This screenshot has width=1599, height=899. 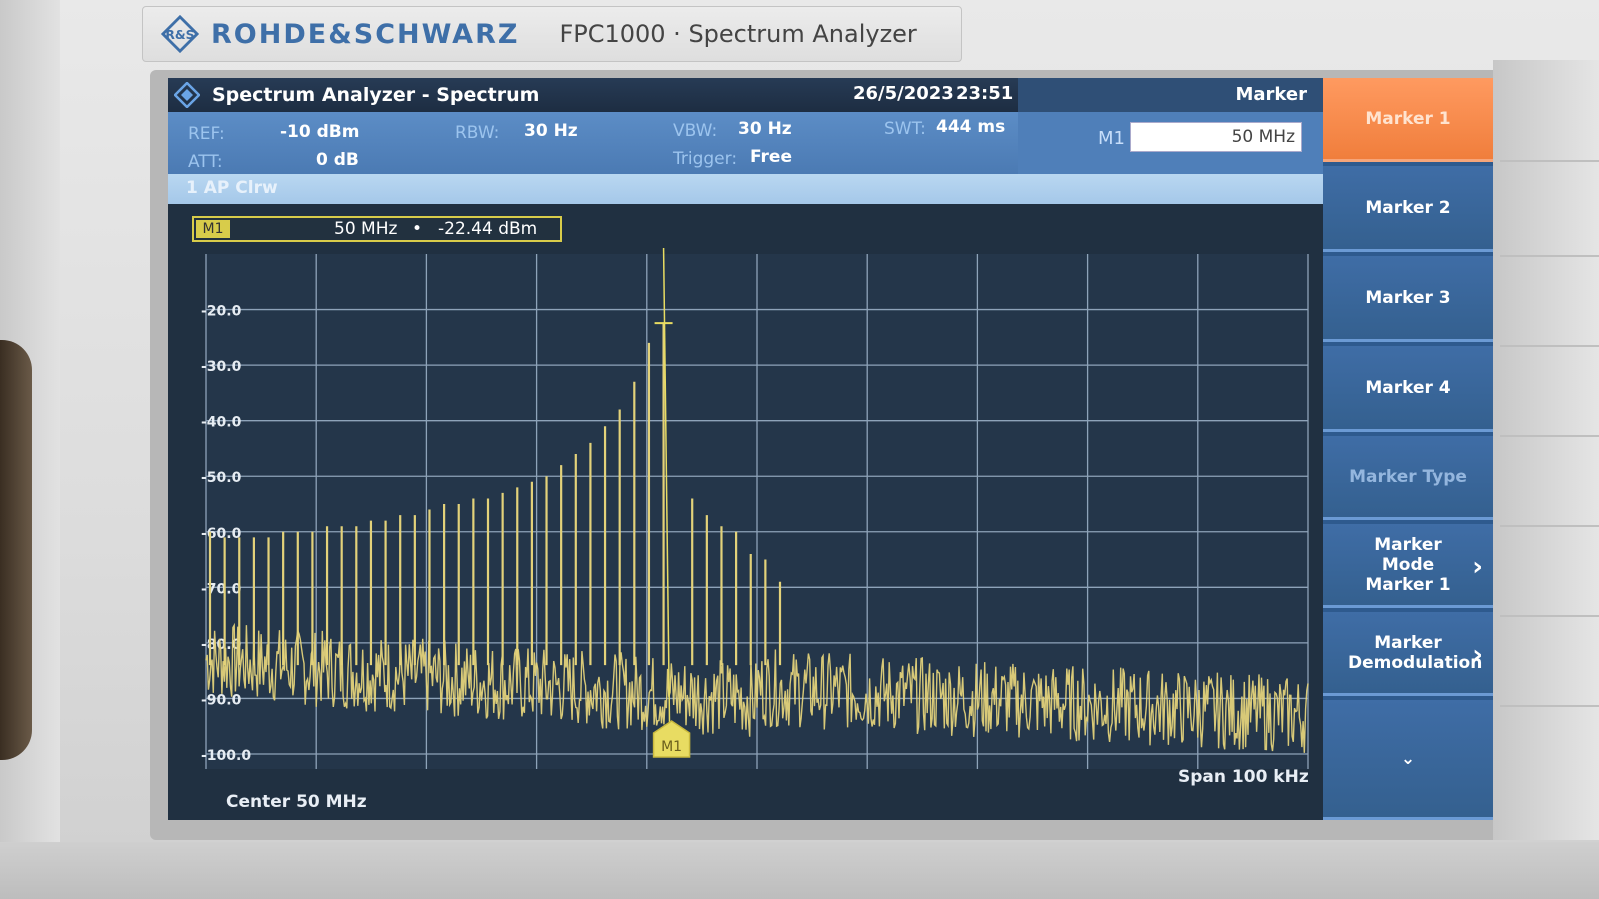 I want to click on softkey-panel-header: Marker, so click(x=1170, y=95).